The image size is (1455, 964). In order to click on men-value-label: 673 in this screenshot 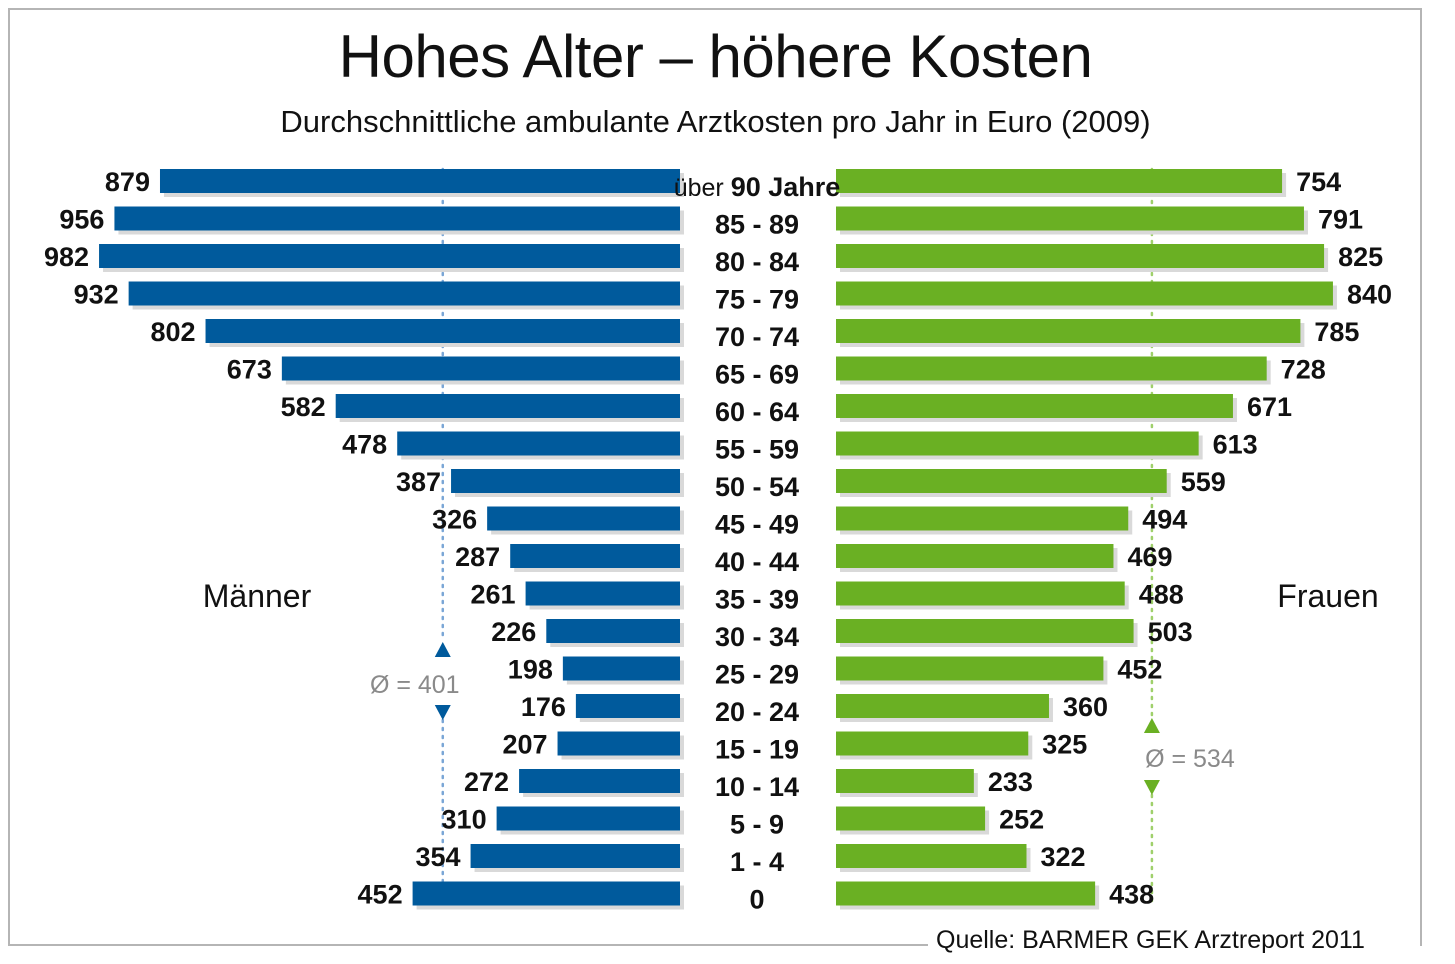, I will do `click(249, 370)`.